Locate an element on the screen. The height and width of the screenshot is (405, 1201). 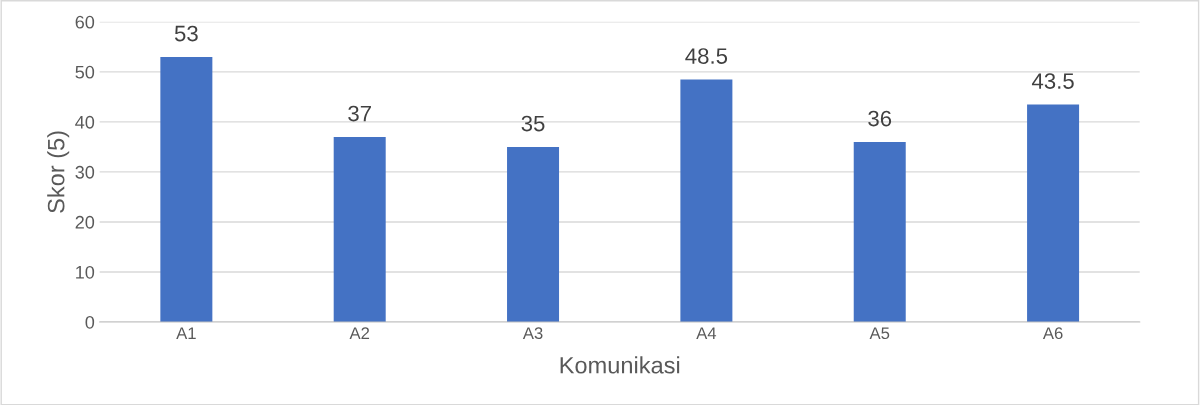
data-label: 35 is located at coordinates (533, 123).